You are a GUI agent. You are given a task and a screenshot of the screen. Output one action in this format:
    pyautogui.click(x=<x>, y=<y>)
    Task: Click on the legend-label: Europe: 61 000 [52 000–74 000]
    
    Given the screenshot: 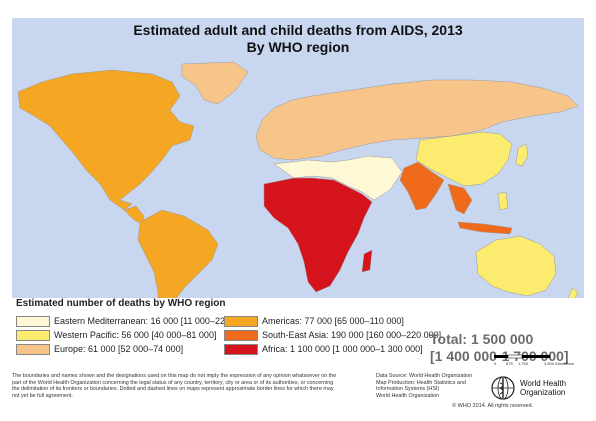 What is the action you would take?
    pyautogui.click(x=119, y=349)
    